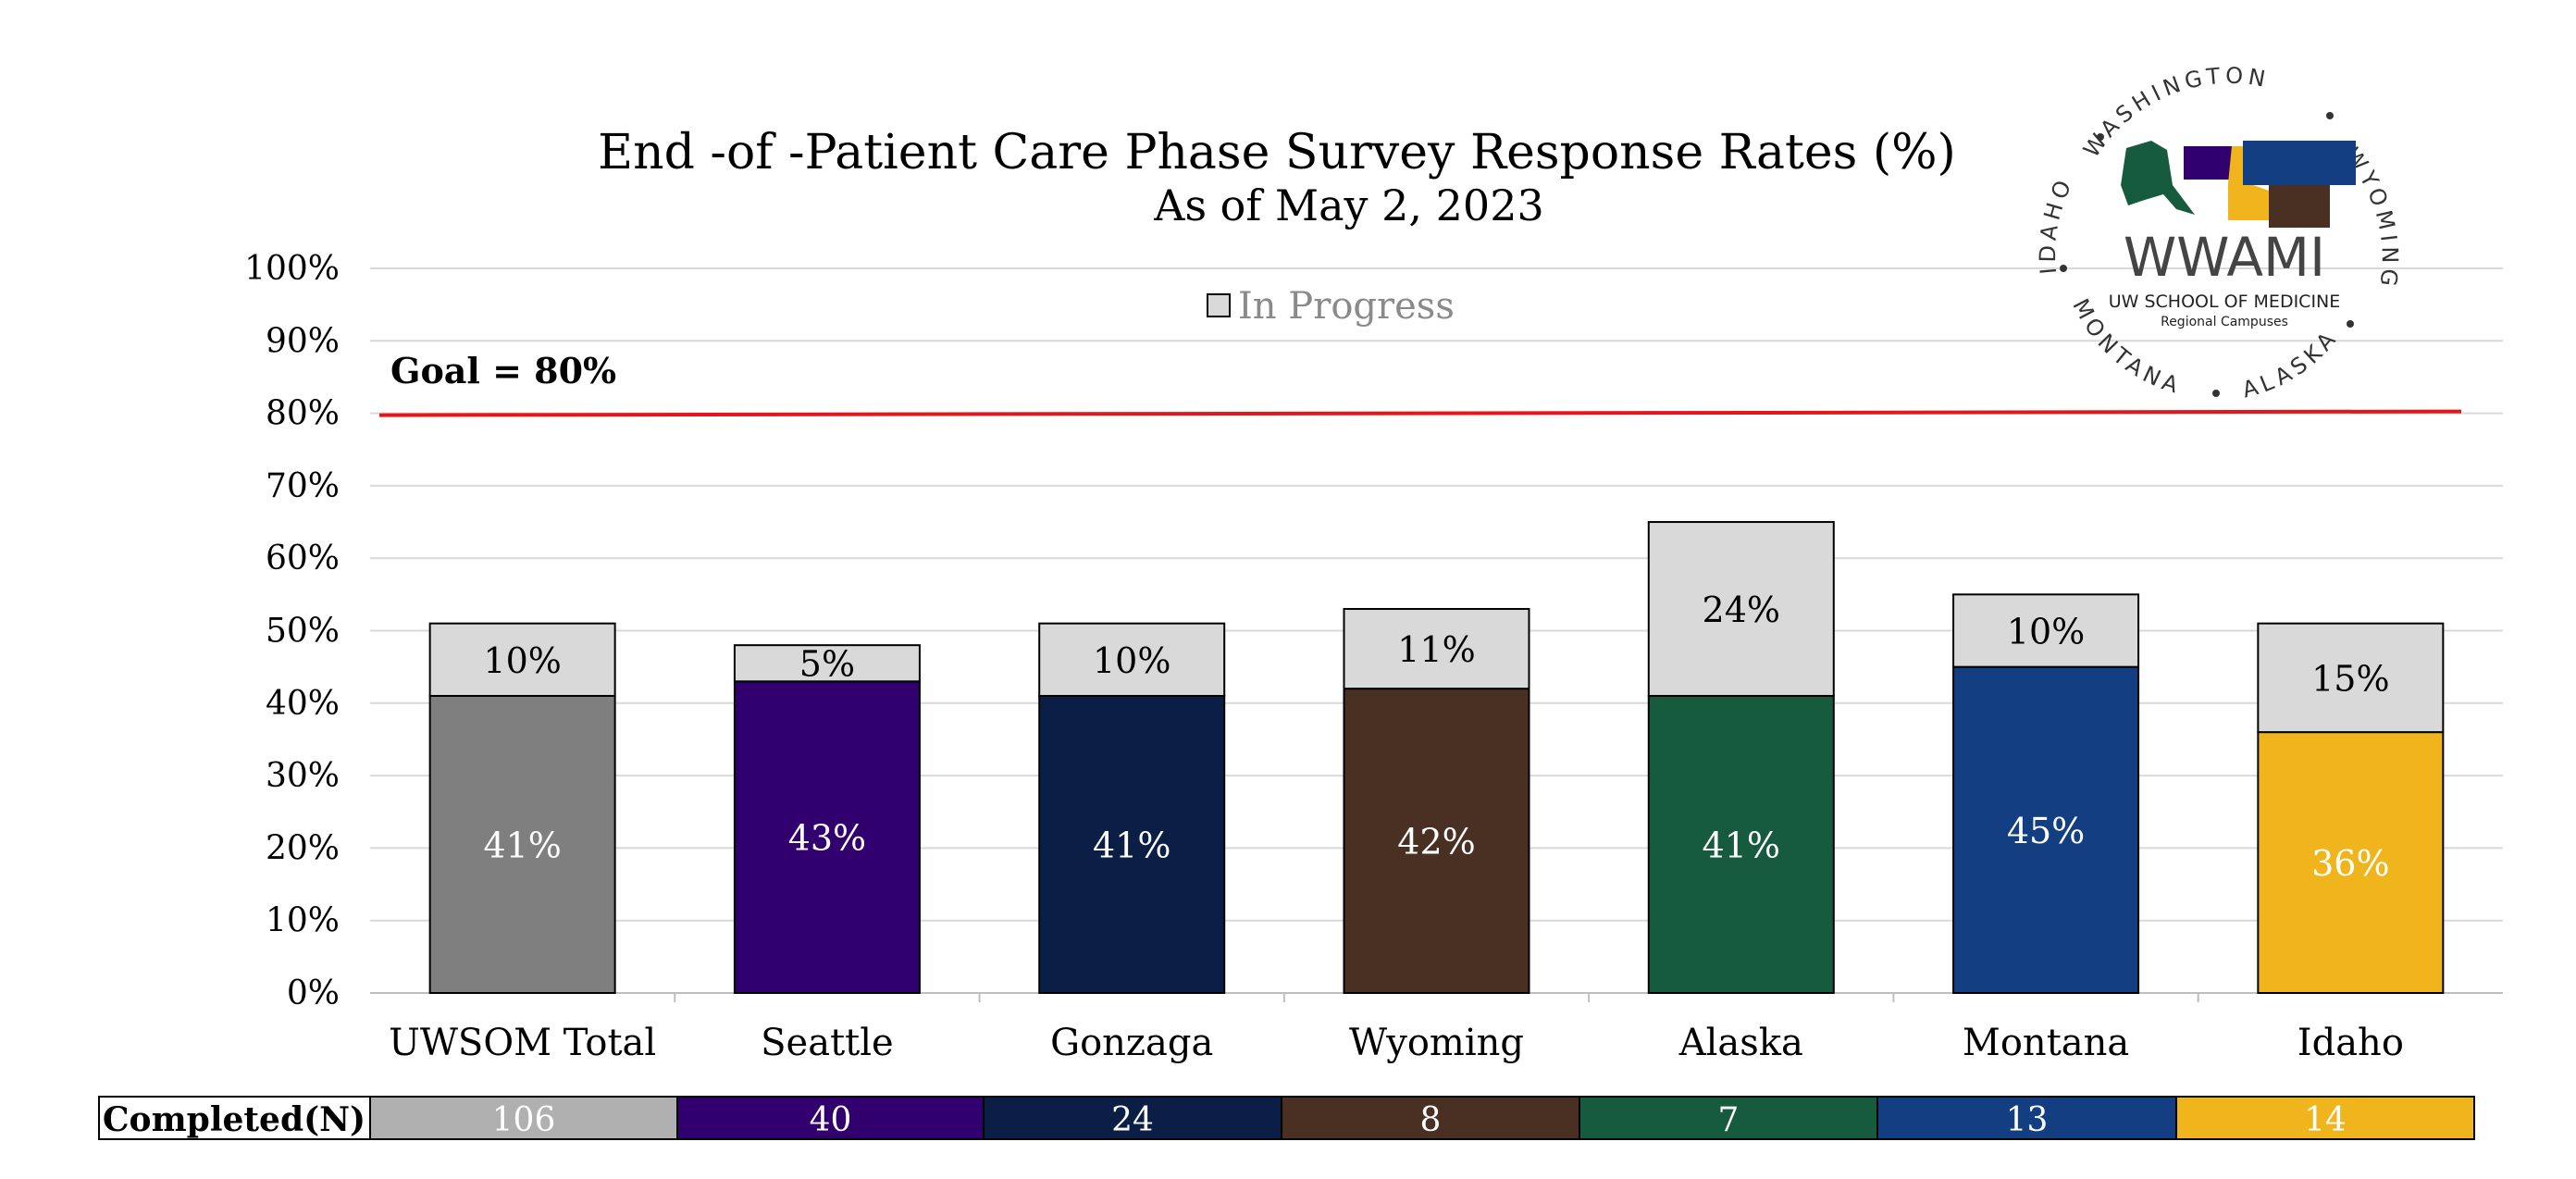 The width and height of the screenshot is (2576, 1179). I want to click on completed-table-value: 7, so click(1729, 1120).